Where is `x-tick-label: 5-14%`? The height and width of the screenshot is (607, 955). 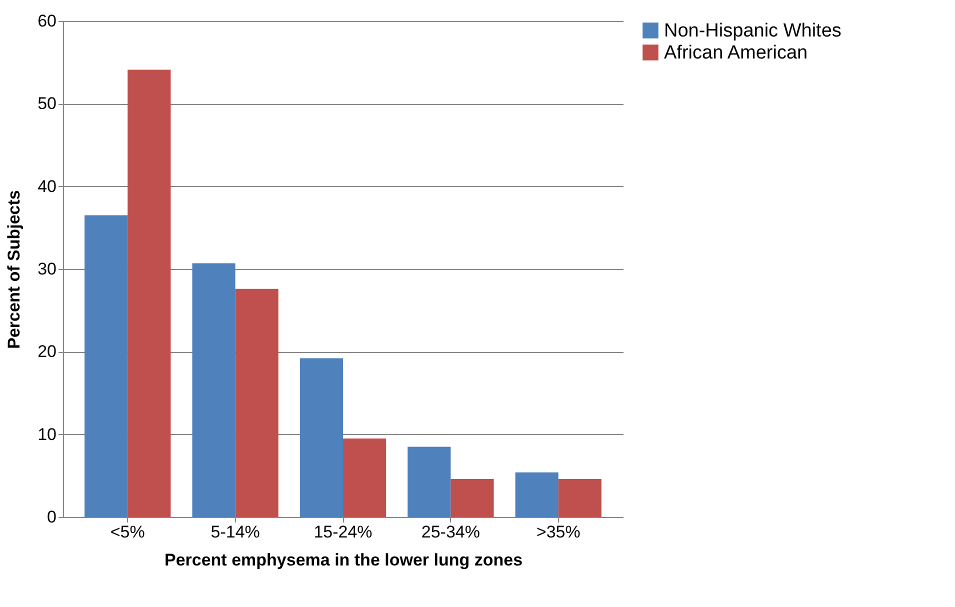 x-tick-label: 5-14% is located at coordinates (235, 532).